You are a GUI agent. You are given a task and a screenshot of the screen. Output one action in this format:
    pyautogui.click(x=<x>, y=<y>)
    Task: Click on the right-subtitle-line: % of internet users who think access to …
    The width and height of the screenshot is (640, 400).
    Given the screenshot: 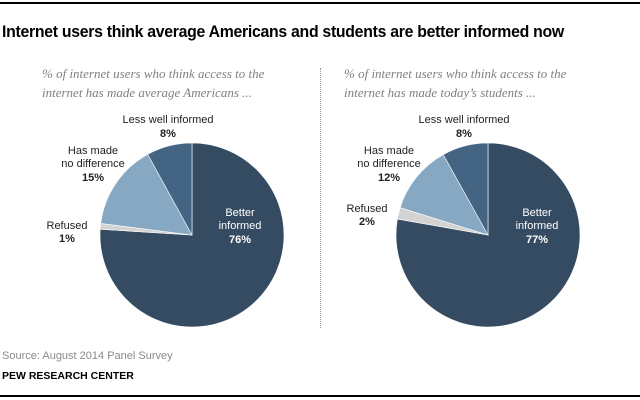 What is the action you would take?
    pyautogui.click(x=455, y=73)
    